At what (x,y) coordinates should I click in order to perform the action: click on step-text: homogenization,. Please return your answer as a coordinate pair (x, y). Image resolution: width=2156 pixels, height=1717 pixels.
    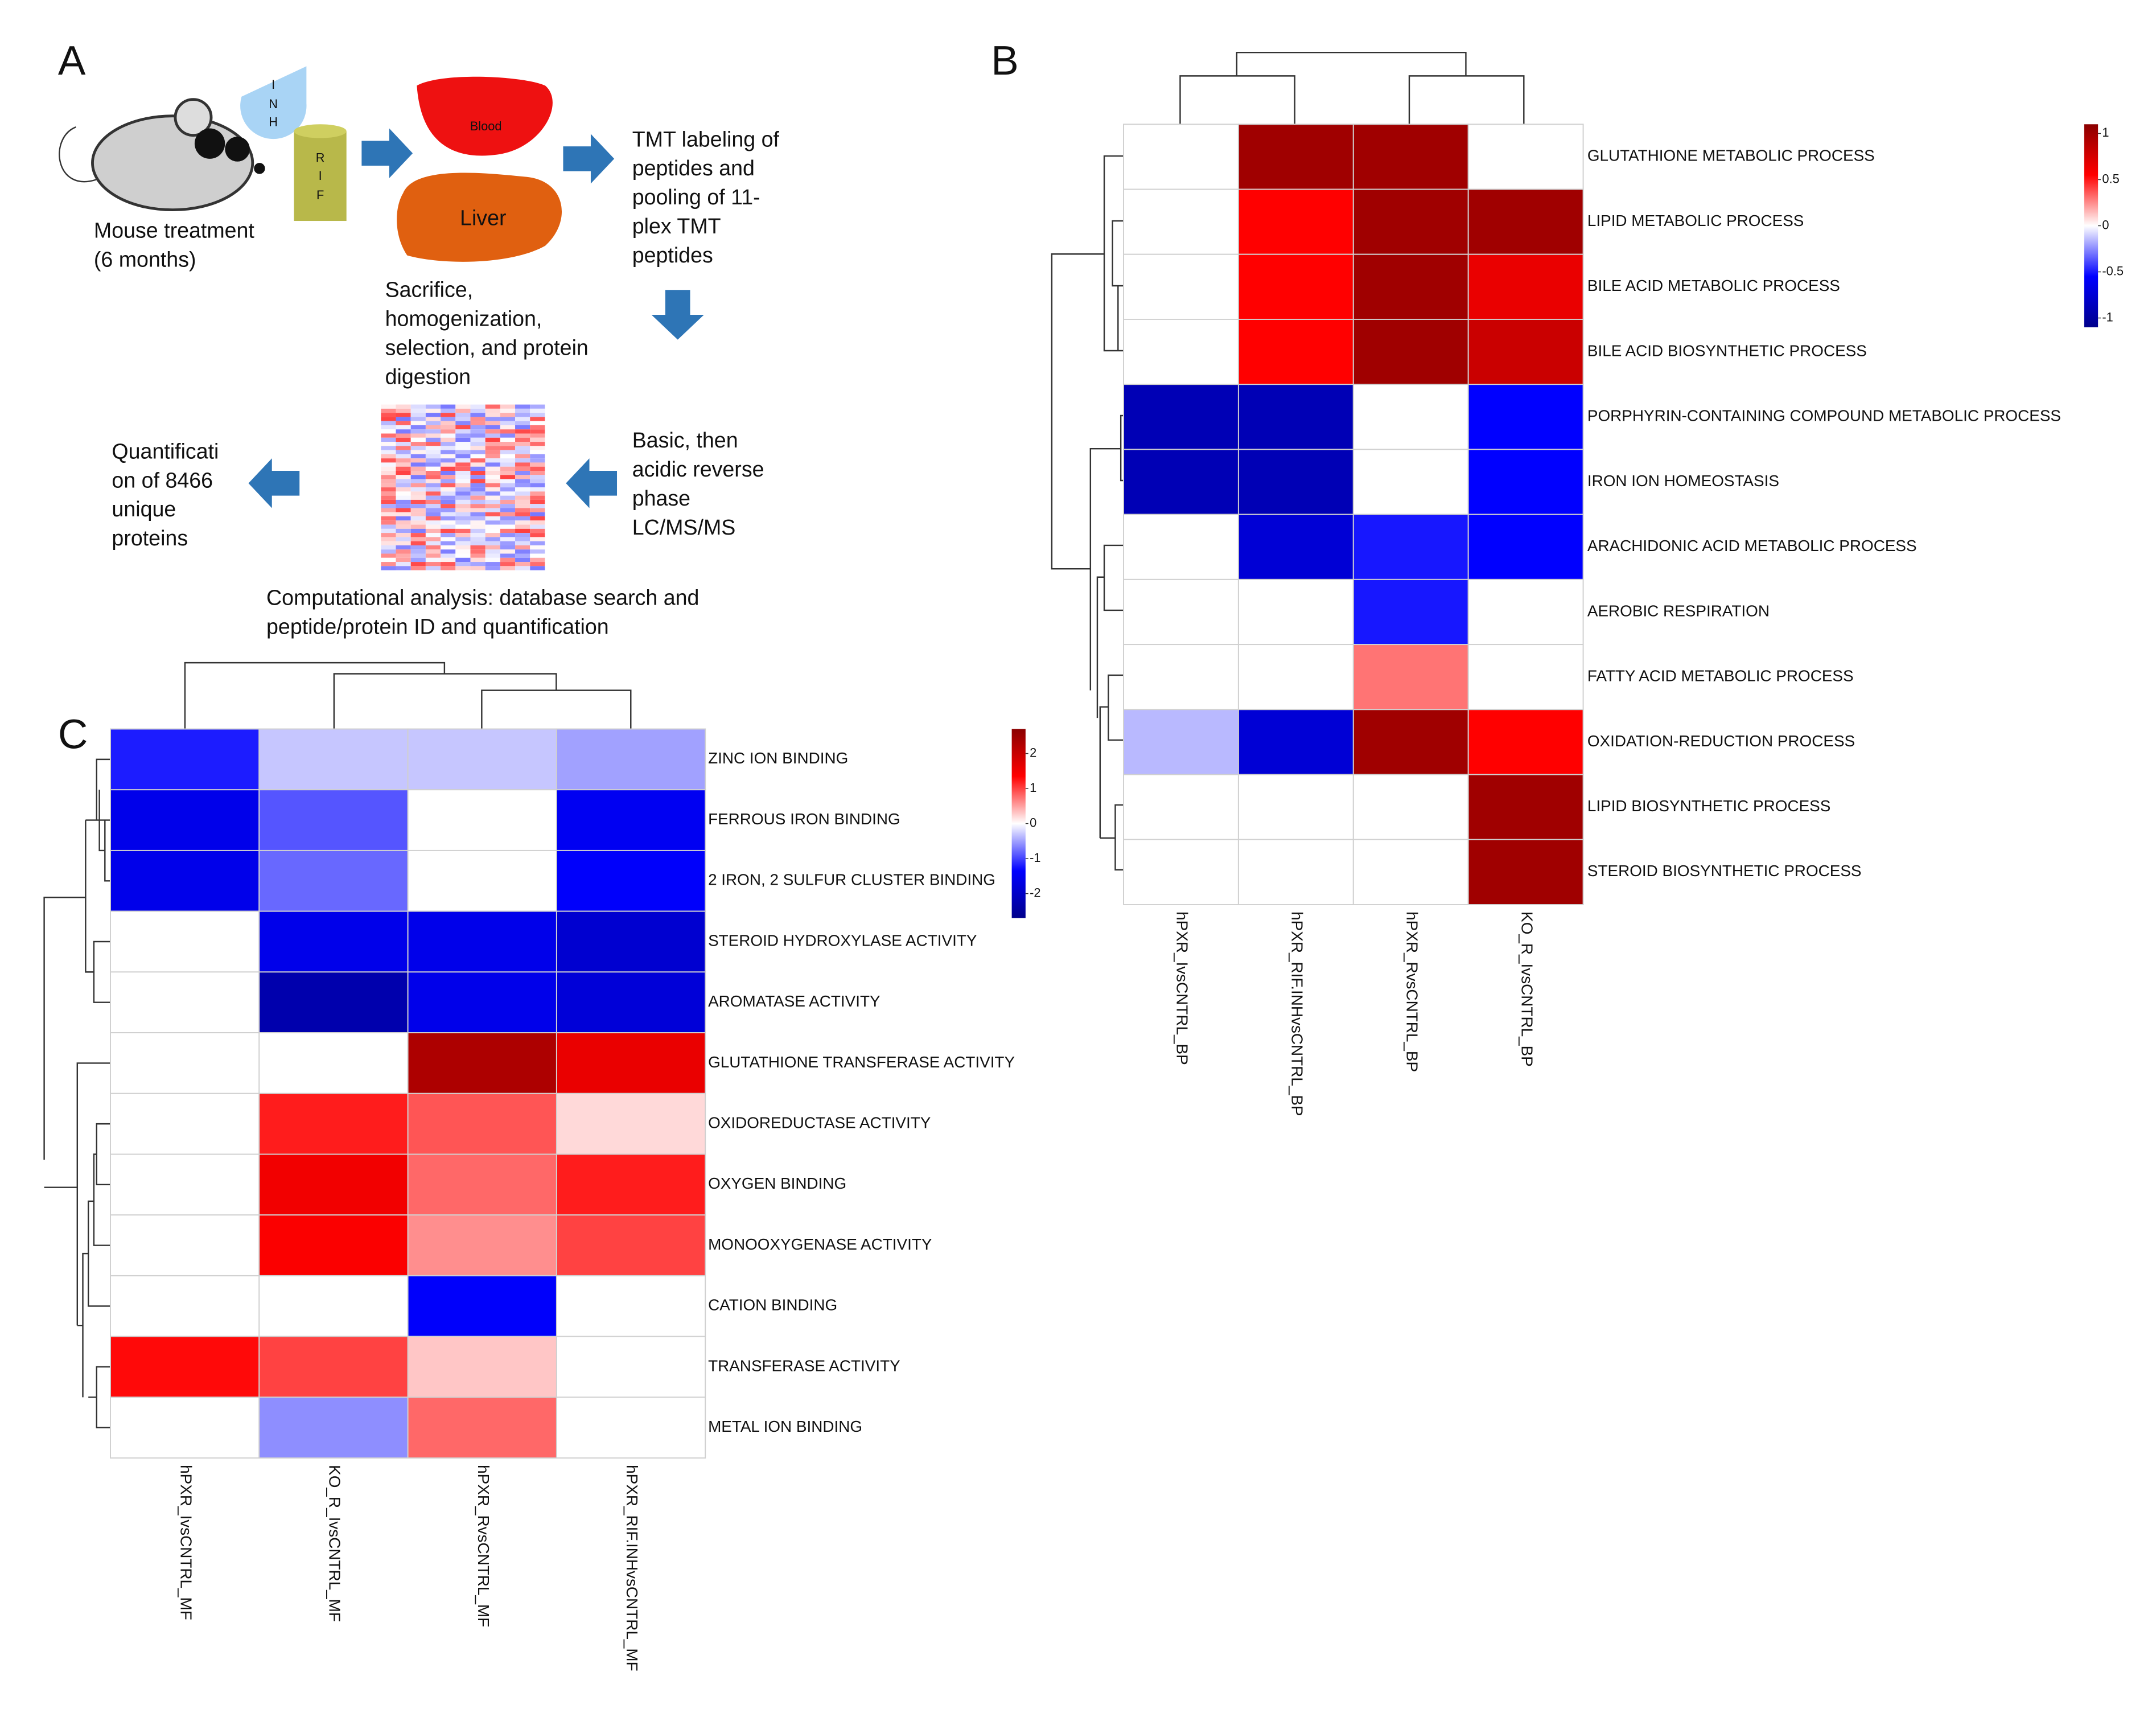
    Looking at the image, I should click on (463, 319).